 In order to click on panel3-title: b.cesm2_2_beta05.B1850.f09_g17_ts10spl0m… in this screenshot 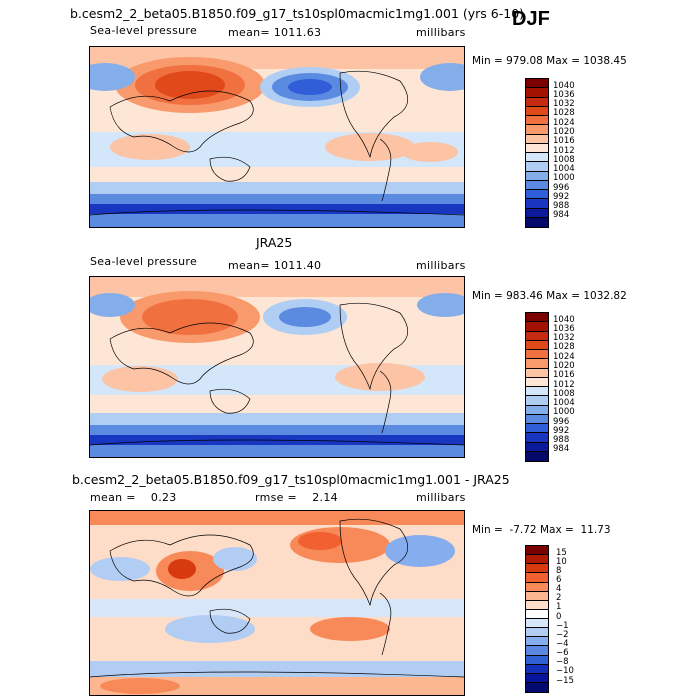, I will do `click(291, 479)`.